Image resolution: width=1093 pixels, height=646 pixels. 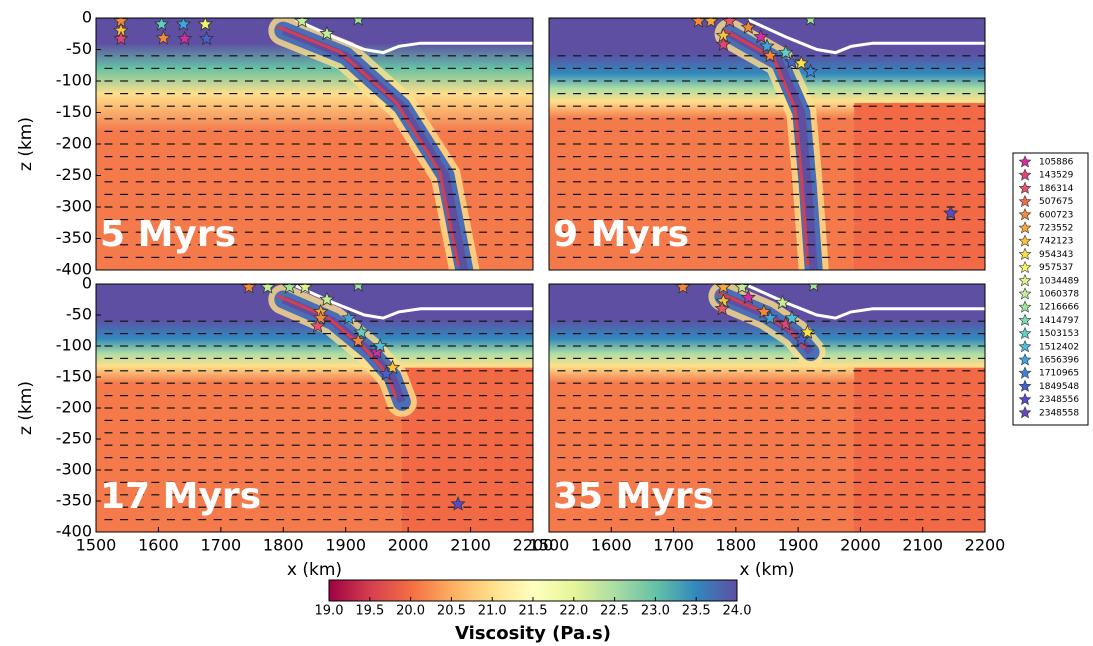 I want to click on colorbar-label: Viscosity (Pa.s), so click(x=533, y=633).